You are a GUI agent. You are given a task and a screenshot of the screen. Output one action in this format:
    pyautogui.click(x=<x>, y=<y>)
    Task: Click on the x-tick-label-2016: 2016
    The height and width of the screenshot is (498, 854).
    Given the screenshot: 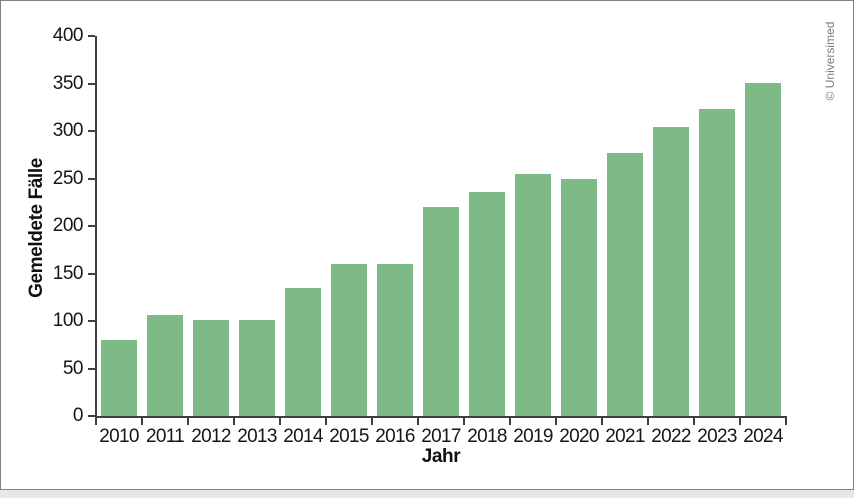 What is the action you would take?
    pyautogui.click(x=395, y=436)
    